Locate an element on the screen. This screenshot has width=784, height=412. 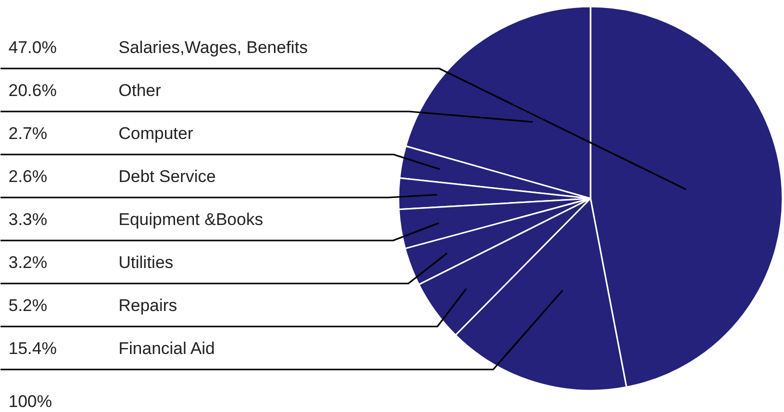
slice-label: Utilities is located at coordinates (146, 262).